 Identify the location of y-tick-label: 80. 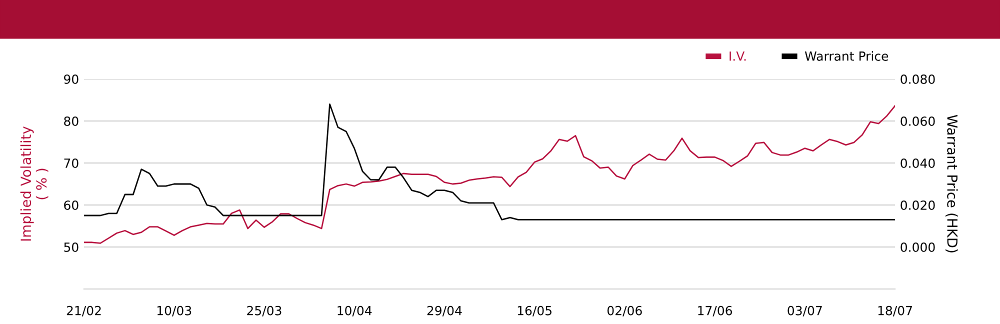
(71, 121).